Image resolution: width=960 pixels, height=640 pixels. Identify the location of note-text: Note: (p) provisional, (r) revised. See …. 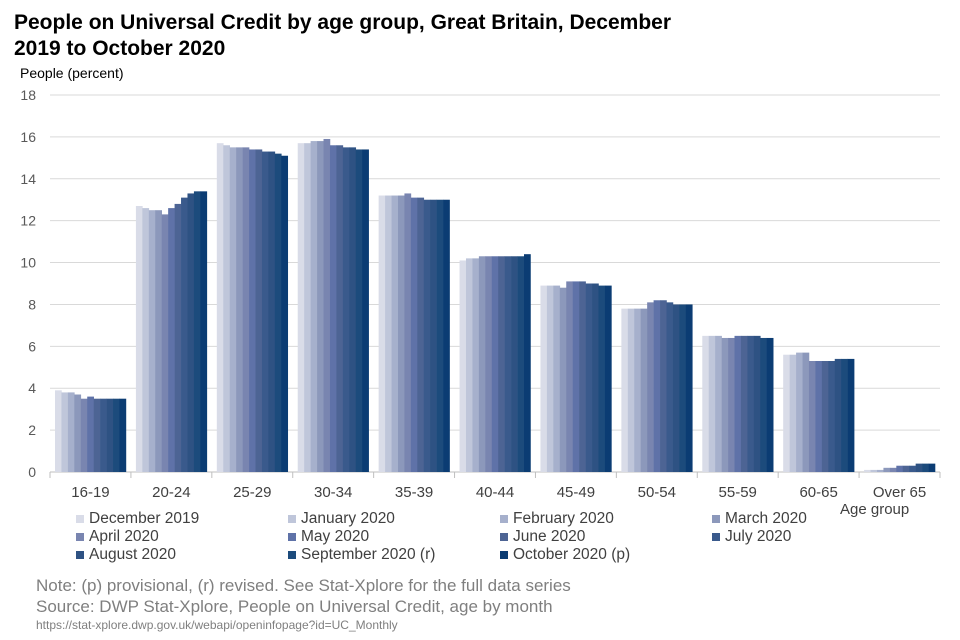
(303, 585).